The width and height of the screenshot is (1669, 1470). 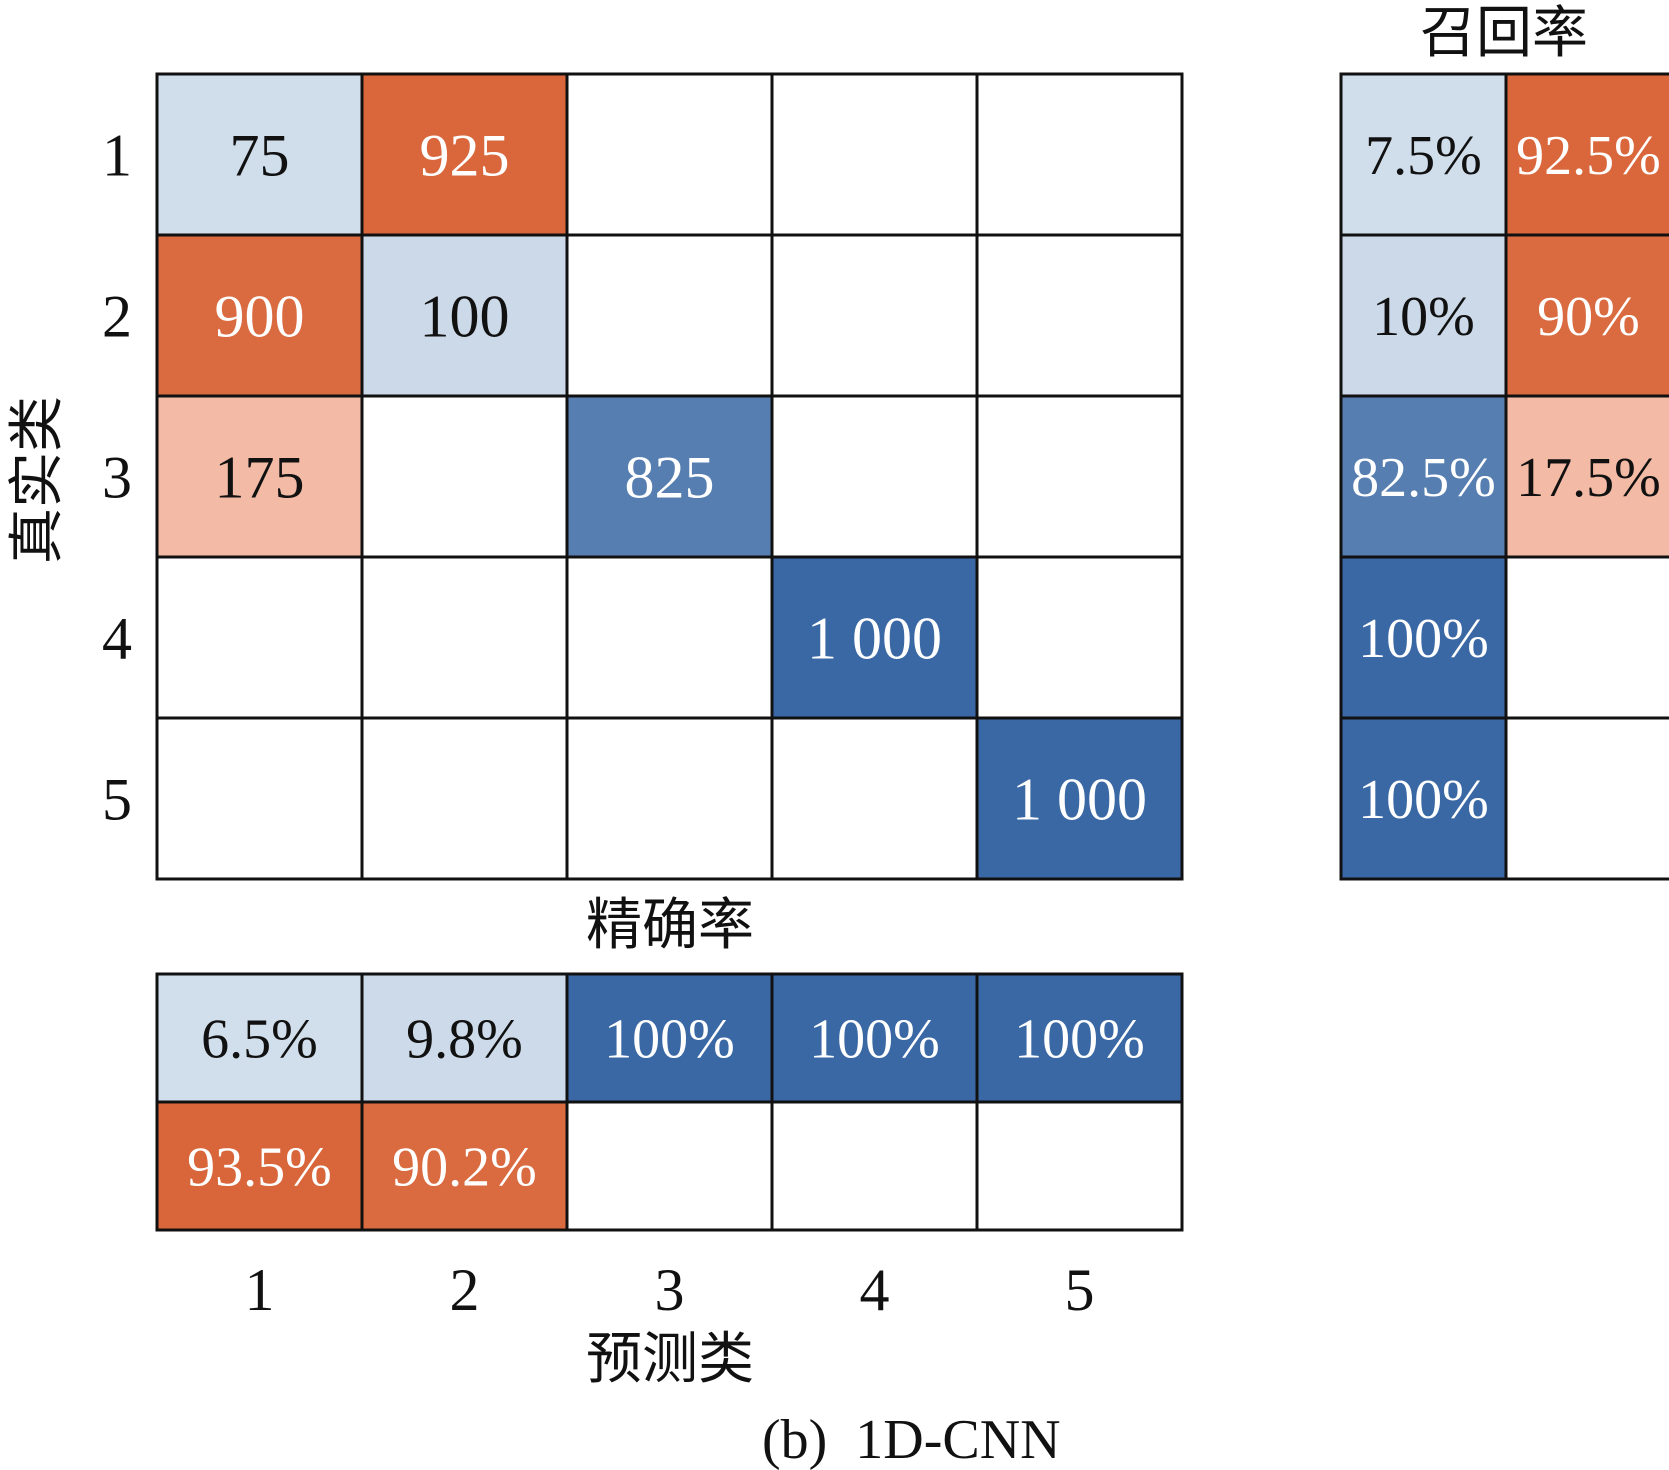 I want to click on figure-caption: (b) 1D-CNN, so click(x=911, y=1439).